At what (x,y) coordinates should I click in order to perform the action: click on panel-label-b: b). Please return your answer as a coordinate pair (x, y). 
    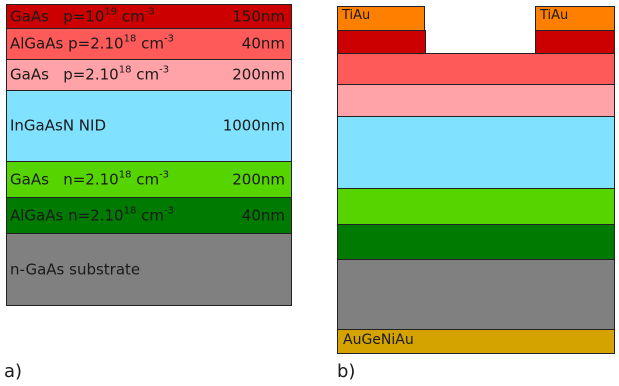
    Looking at the image, I should click on (346, 371).